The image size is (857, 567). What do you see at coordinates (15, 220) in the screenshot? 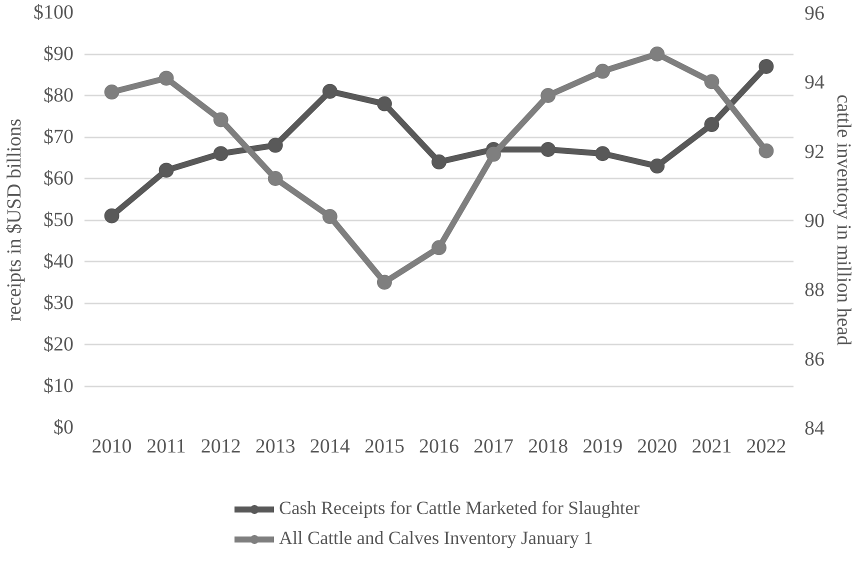
I see `y-axis-title: receipts in $USD billions` at bounding box center [15, 220].